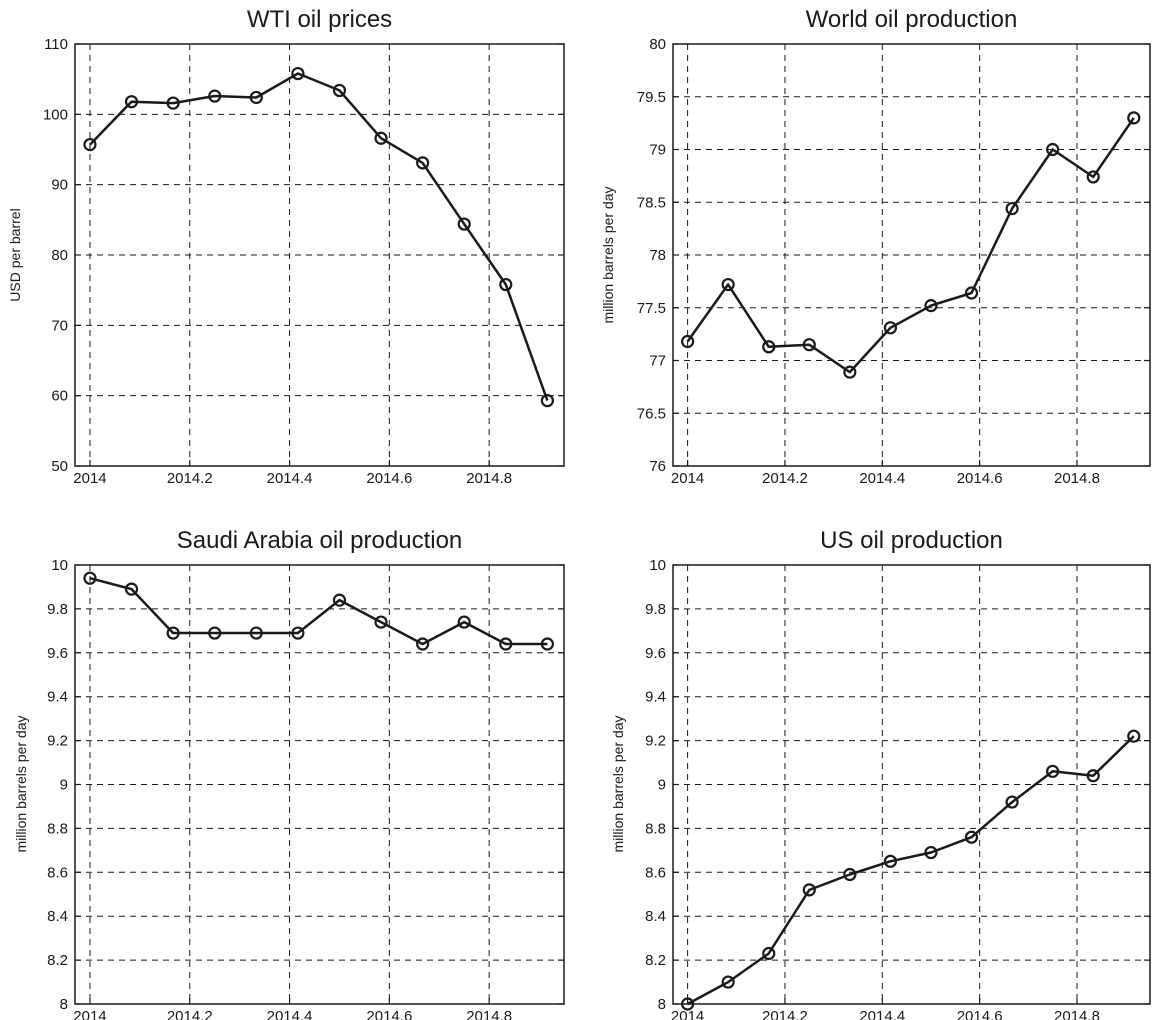  I want to click on y-tick-label: 10, so click(657, 565).